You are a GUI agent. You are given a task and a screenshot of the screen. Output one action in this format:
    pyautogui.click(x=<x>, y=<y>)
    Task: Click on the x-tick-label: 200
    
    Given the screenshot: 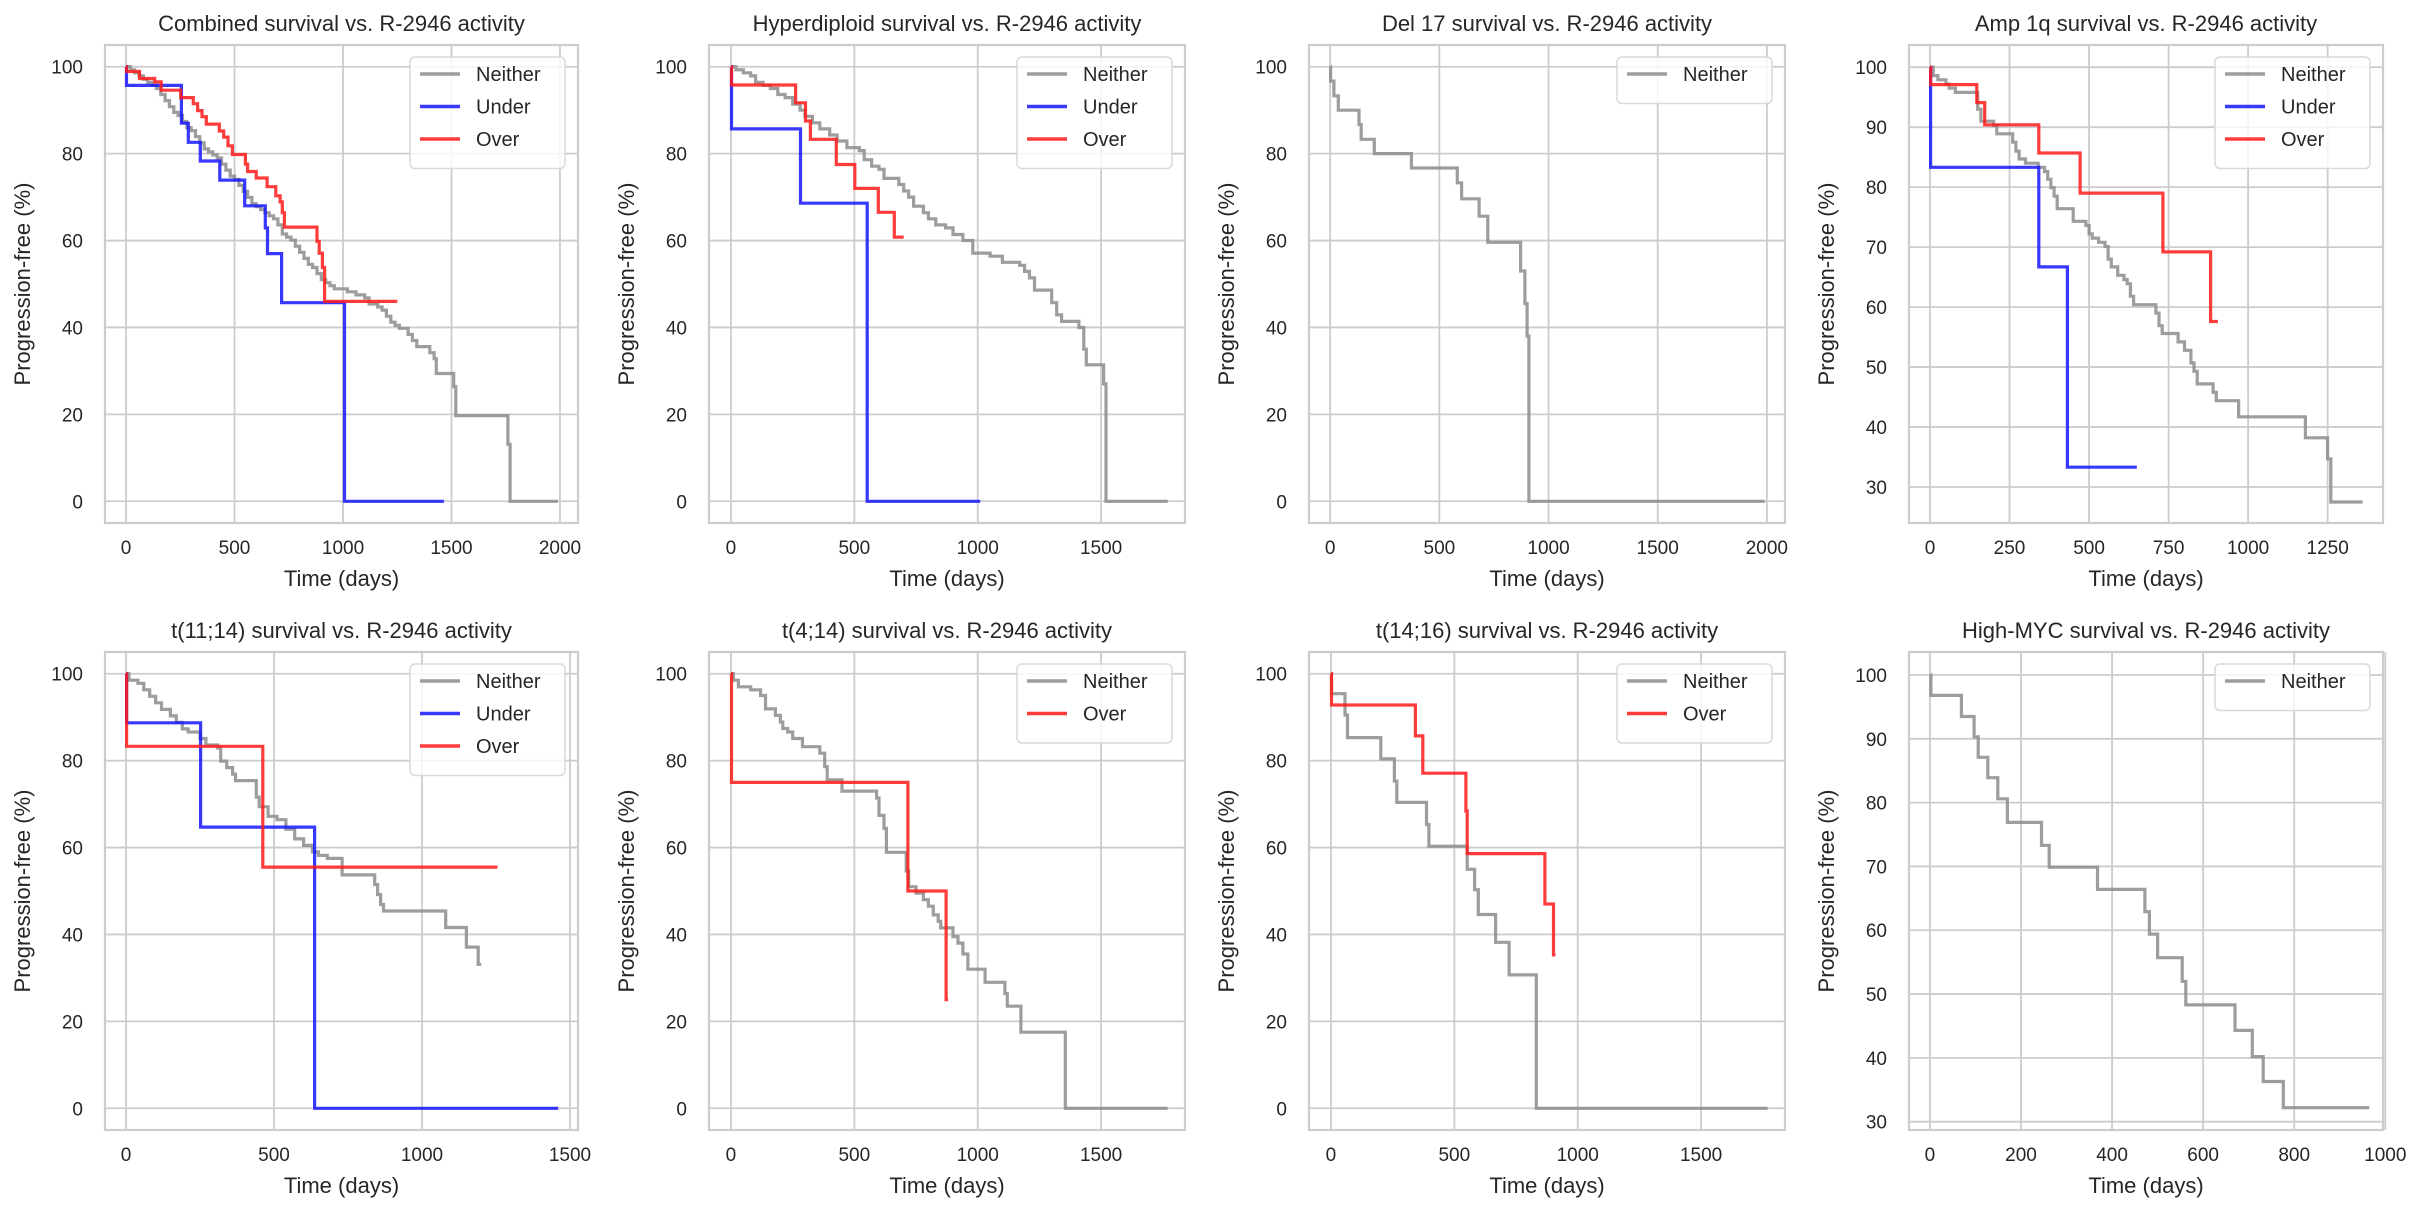 What is the action you would take?
    pyautogui.click(x=2021, y=1155)
    